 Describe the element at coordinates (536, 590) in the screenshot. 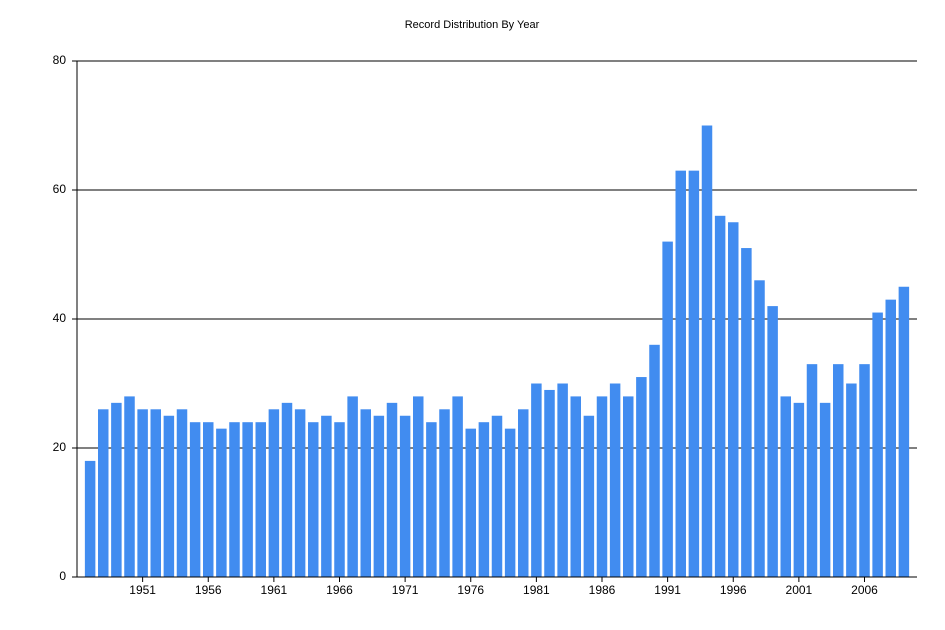

I see `x-tick-label: 1981` at that location.